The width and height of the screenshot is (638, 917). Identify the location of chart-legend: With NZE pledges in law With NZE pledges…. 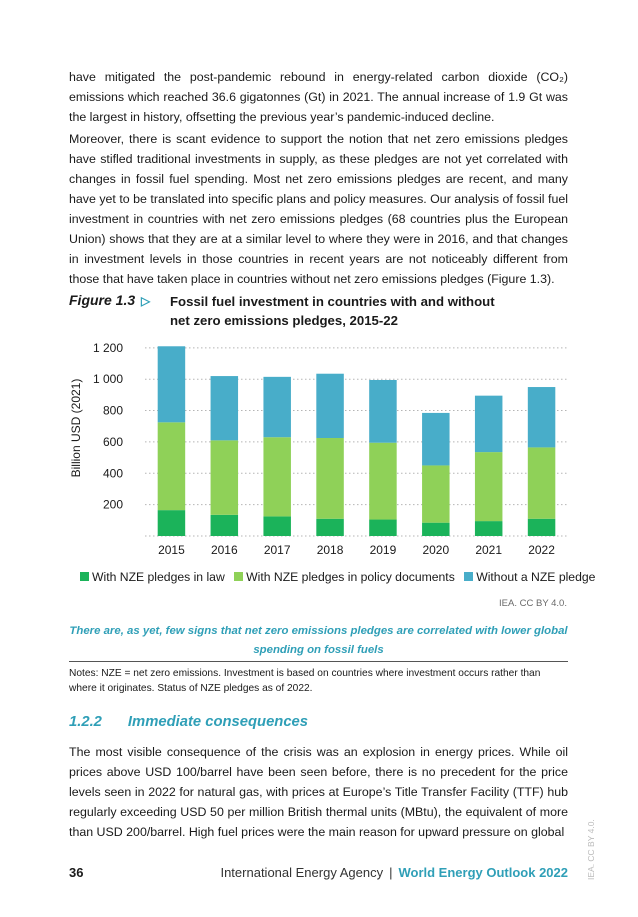
(340, 577).